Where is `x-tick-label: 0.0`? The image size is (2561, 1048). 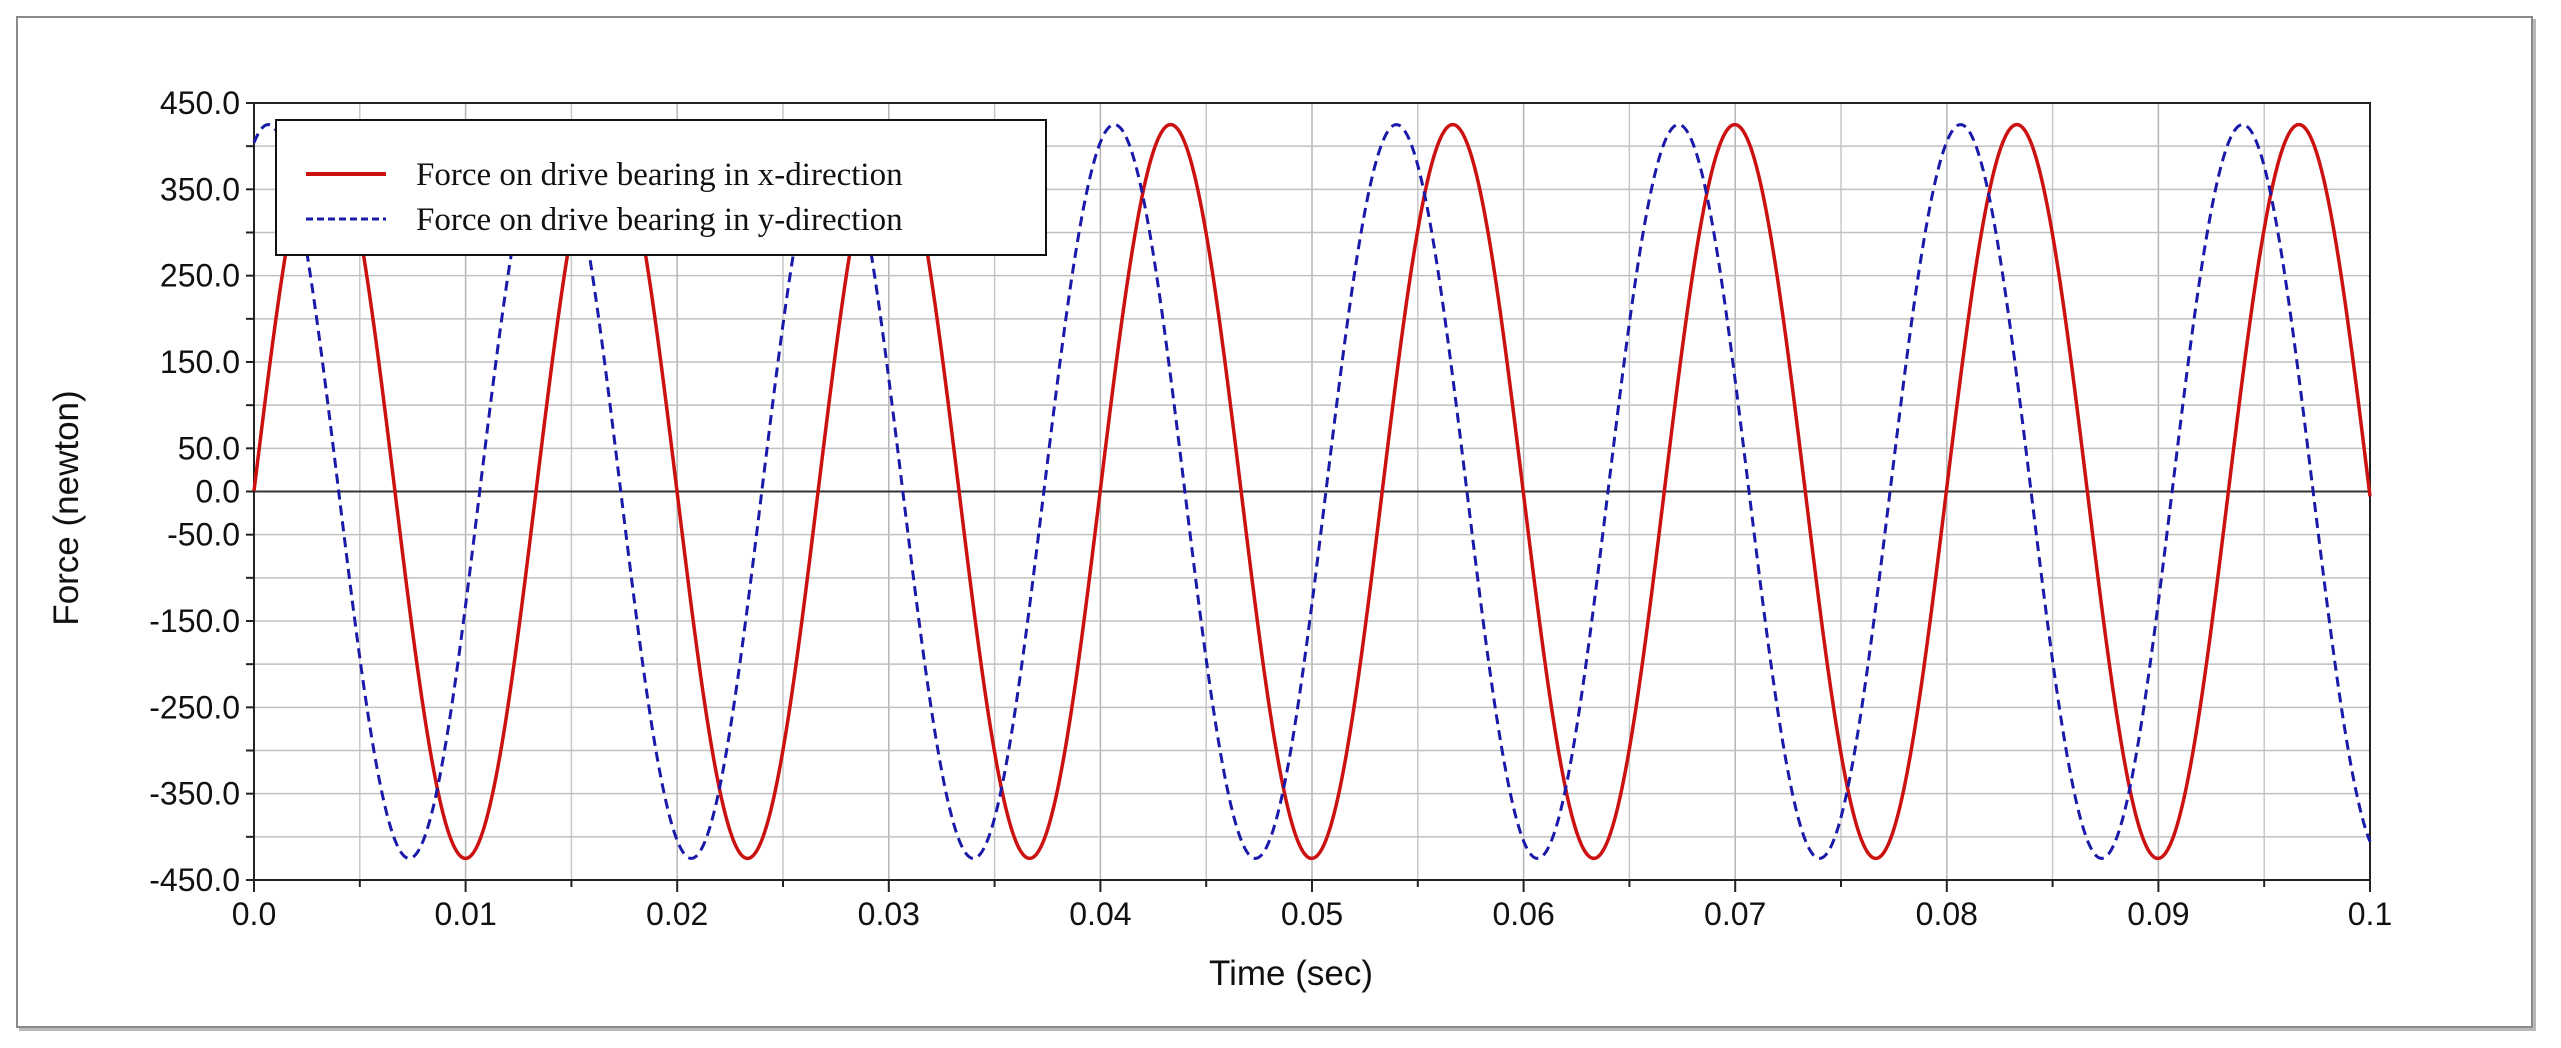
x-tick-label: 0.0 is located at coordinates (254, 914).